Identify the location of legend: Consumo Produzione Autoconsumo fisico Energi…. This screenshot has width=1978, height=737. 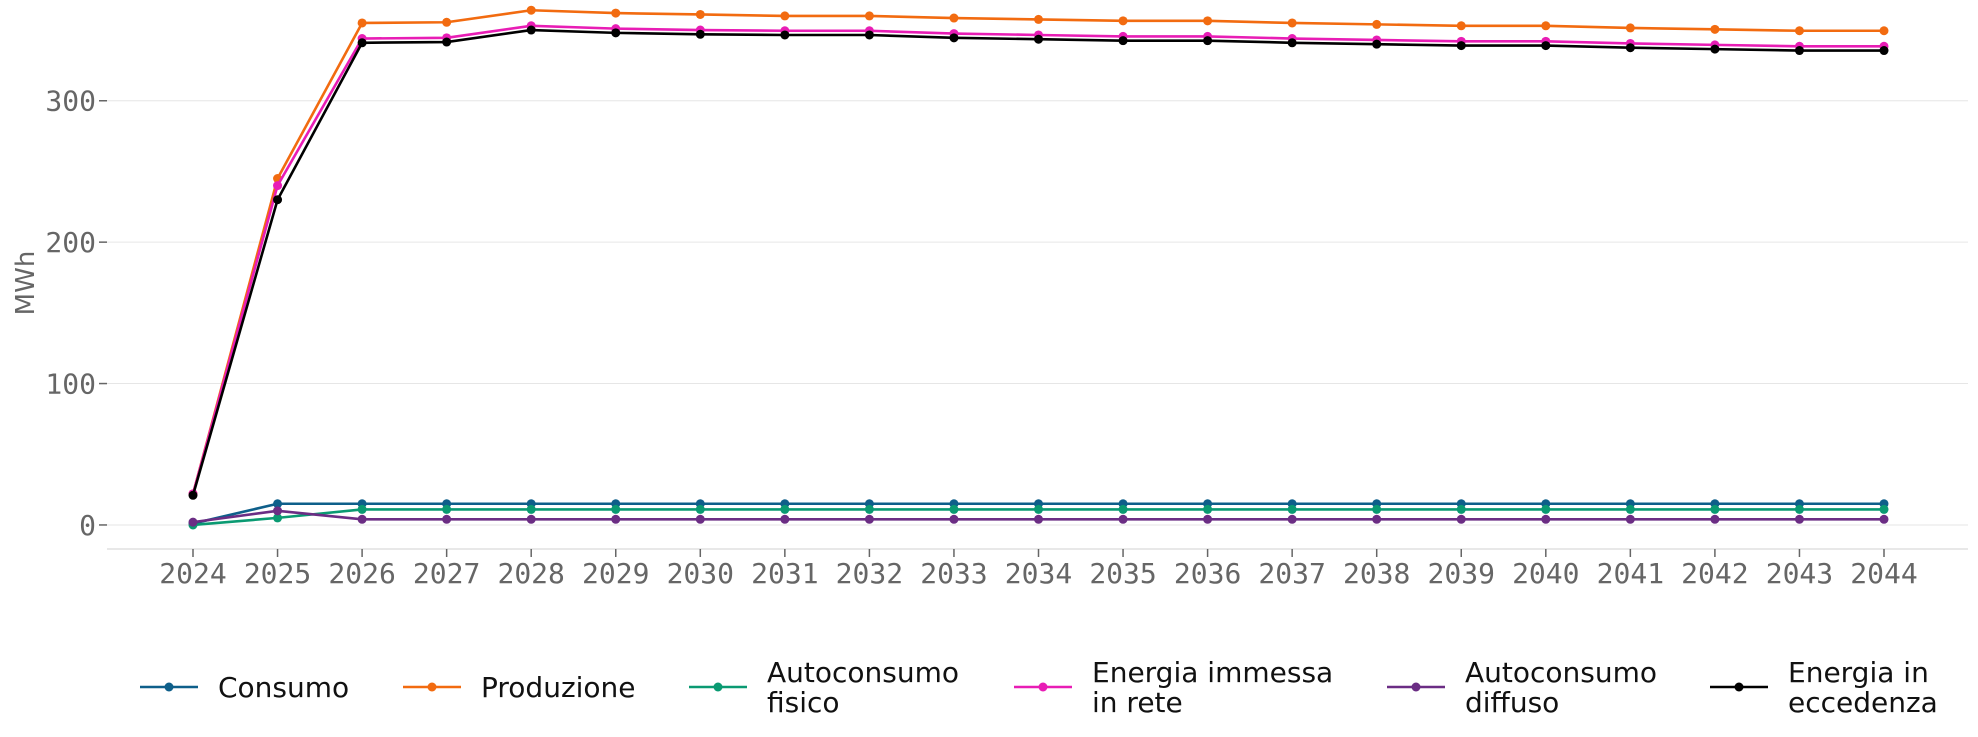
(1039, 687).